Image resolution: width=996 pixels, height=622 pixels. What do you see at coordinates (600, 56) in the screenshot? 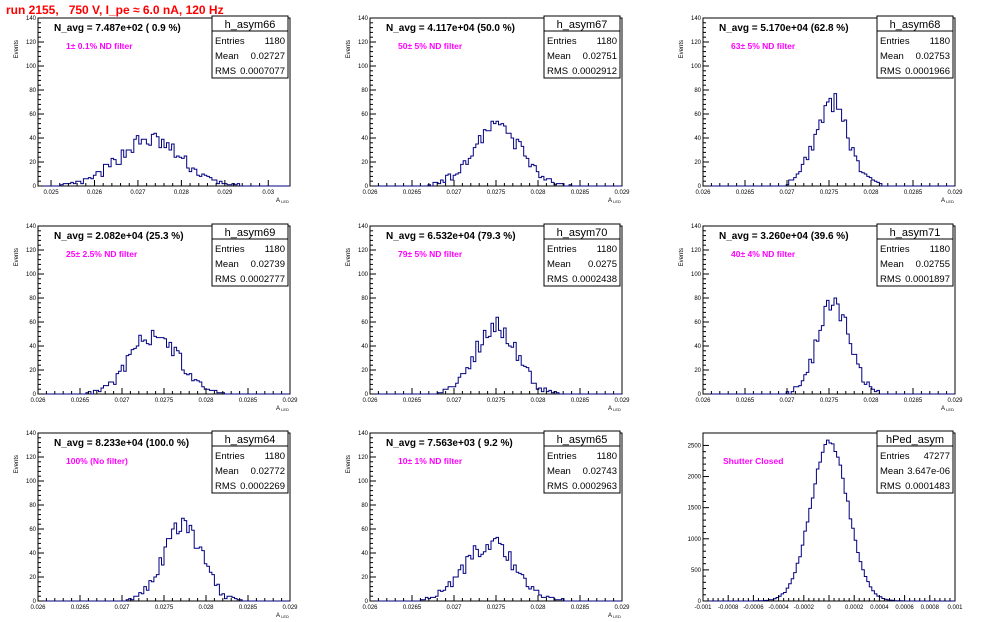
I see `stats-value: 0.02751` at bounding box center [600, 56].